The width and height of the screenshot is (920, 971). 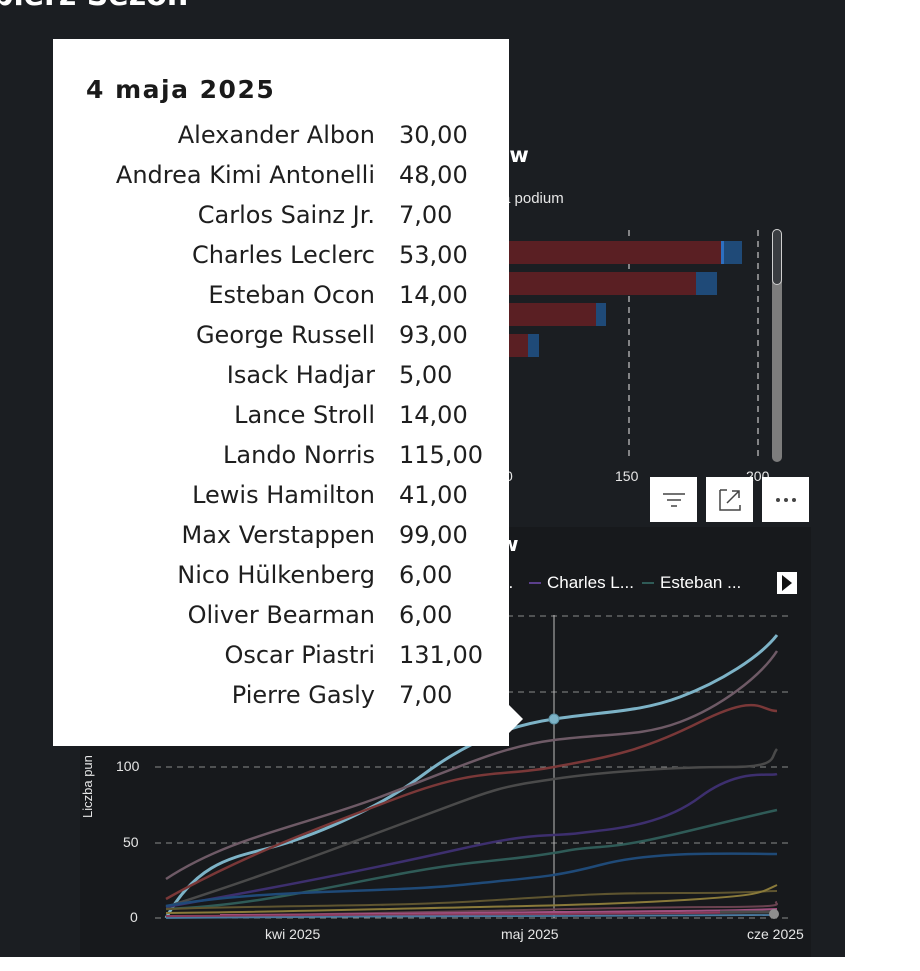 What do you see at coordinates (281, 615) in the screenshot?
I see `tooltip-row-name: Oliver Bearman` at bounding box center [281, 615].